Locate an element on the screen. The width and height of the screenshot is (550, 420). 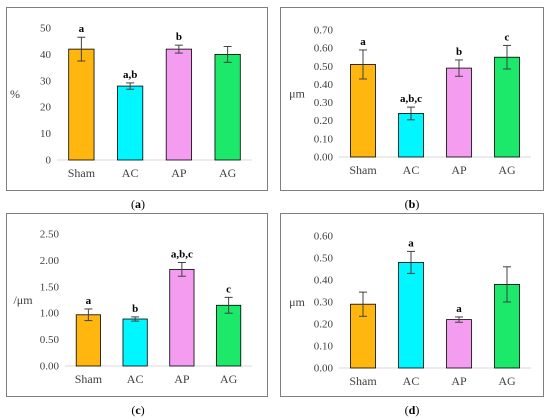
y-tick-label: 10 is located at coordinates (46, 134).